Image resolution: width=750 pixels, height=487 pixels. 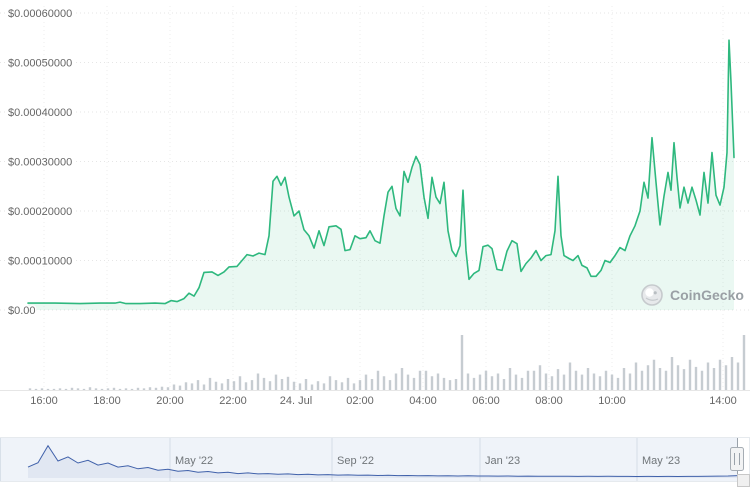 What do you see at coordinates (743, 480) in the screenshot?
I see `scrollbar-button` at bounding box center [743, 480].